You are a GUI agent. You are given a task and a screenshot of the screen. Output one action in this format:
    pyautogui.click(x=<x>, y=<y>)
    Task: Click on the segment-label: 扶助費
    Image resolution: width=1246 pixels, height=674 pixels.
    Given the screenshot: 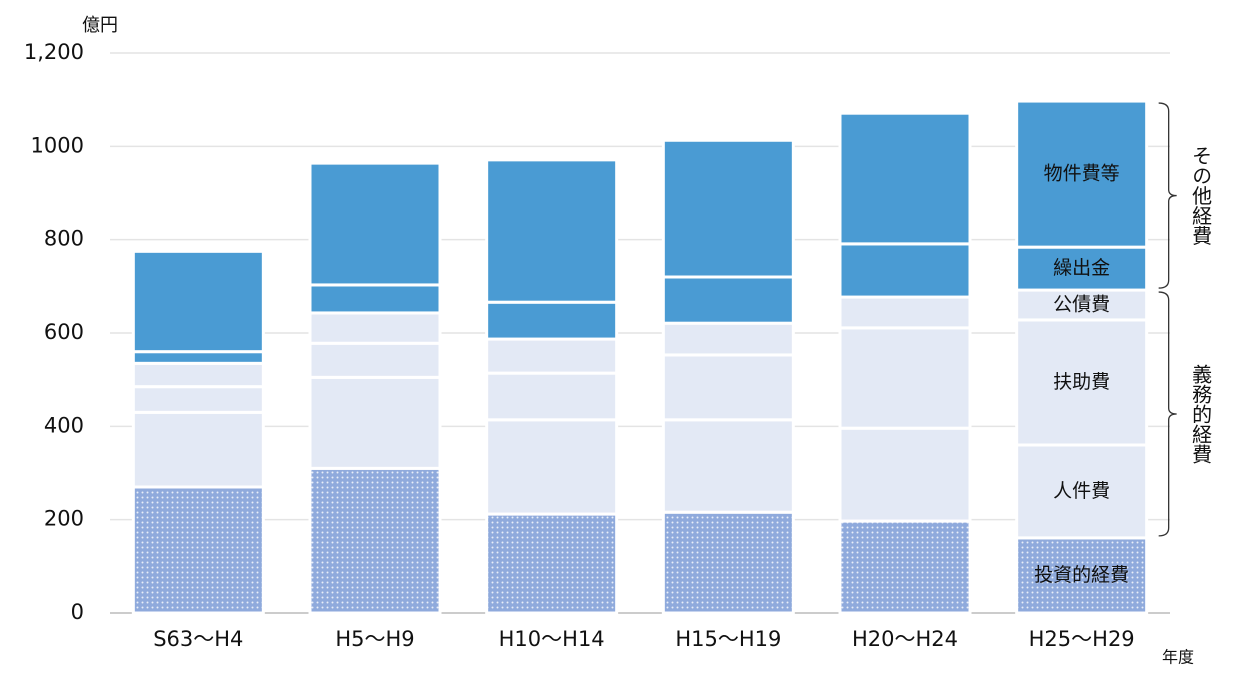 What is the action you would take?
    pyautogui.click(x=1081, y=382)
    